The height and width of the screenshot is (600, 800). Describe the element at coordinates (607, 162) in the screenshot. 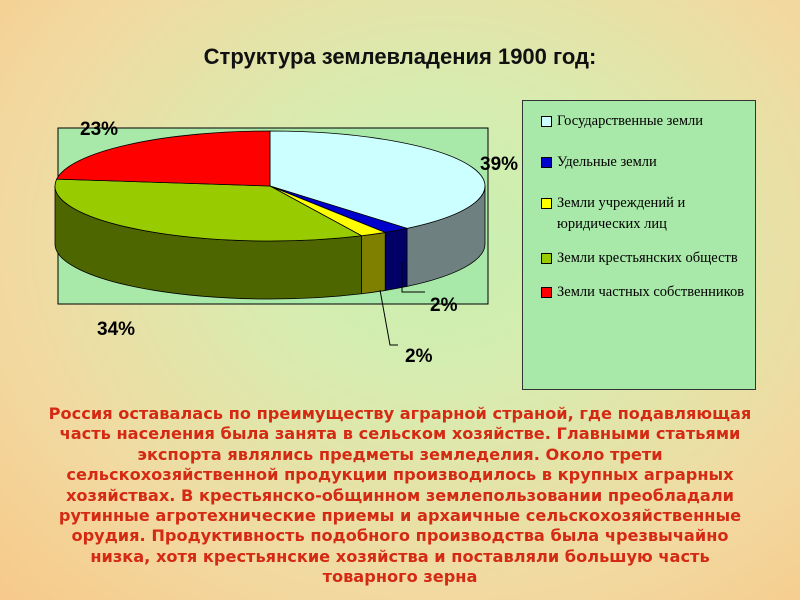

I see `legend-label: Удельные земли` at that location.